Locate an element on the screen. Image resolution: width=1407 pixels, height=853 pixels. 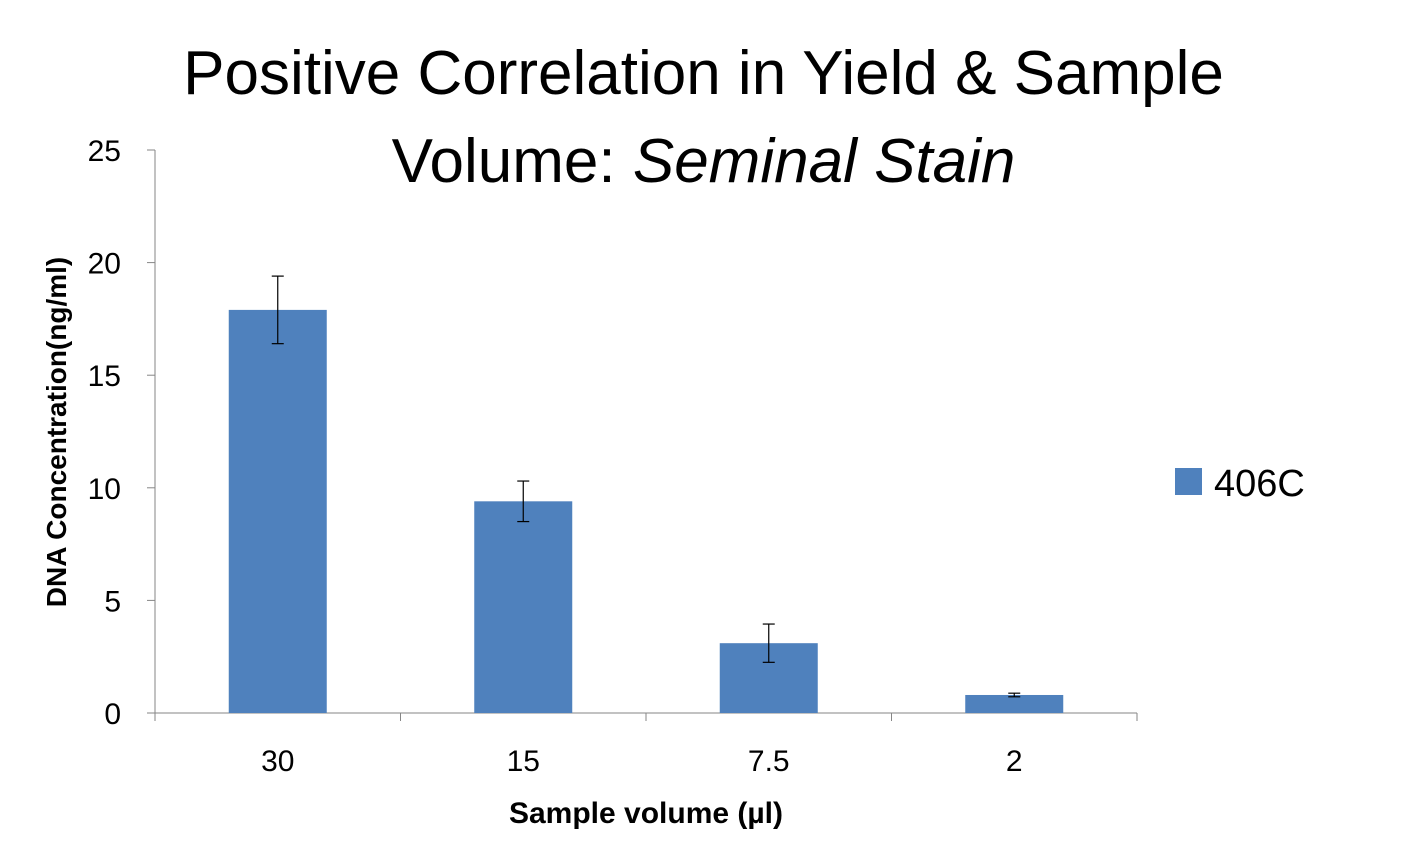
y-tick-label: 5 is located at coordinates (112, 601).